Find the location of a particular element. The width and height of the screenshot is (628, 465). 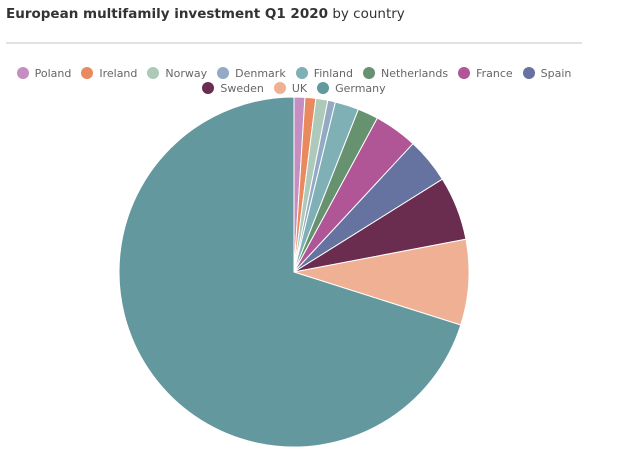

legend-item-uk: UK is located at coordinates (290, 88).